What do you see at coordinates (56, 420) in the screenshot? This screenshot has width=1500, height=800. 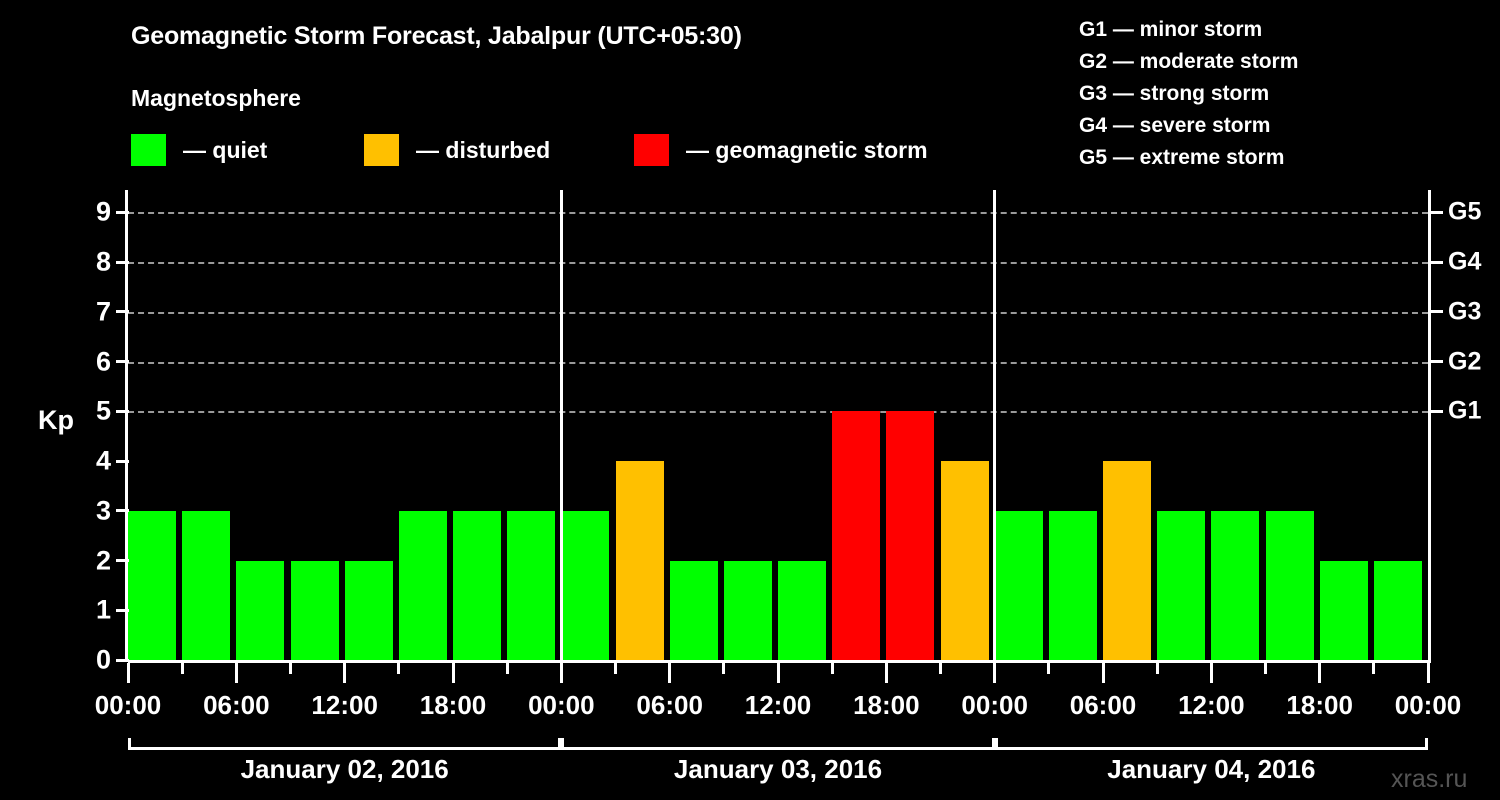 I see `y-axis-title: Kp` at bounding box center [56, 420].